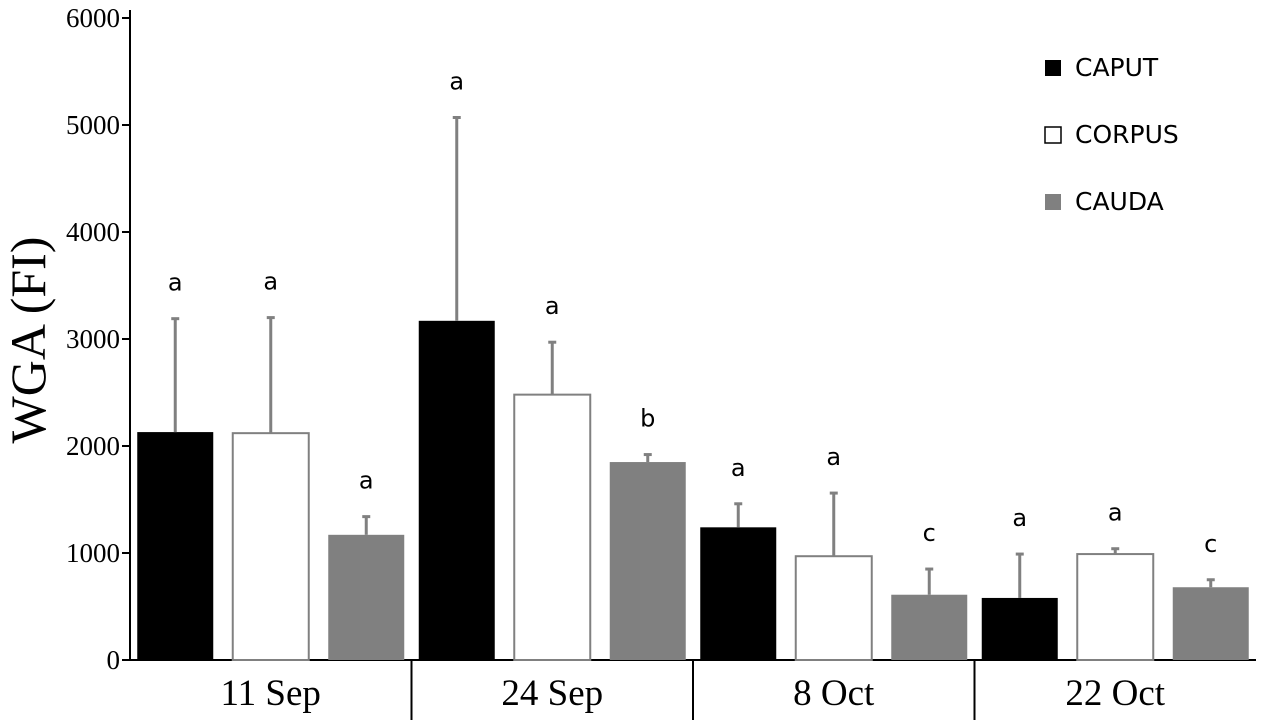 The image size is (1268, 720). Describe the element at coordinates (93, 446) in the screenshot. I see `y-tick-label: 2000` at that location.